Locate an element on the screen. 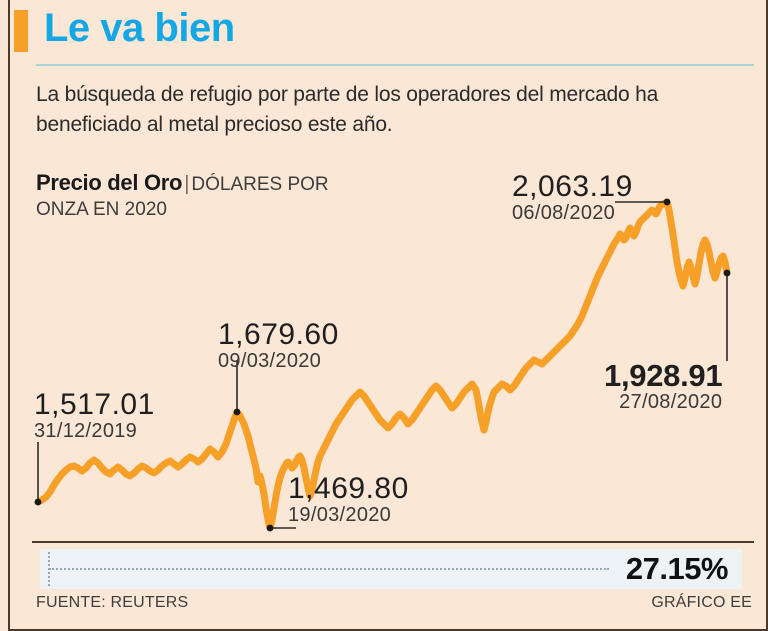  footer-performance-bar: 27.15% is located at coordinates (391, 569).